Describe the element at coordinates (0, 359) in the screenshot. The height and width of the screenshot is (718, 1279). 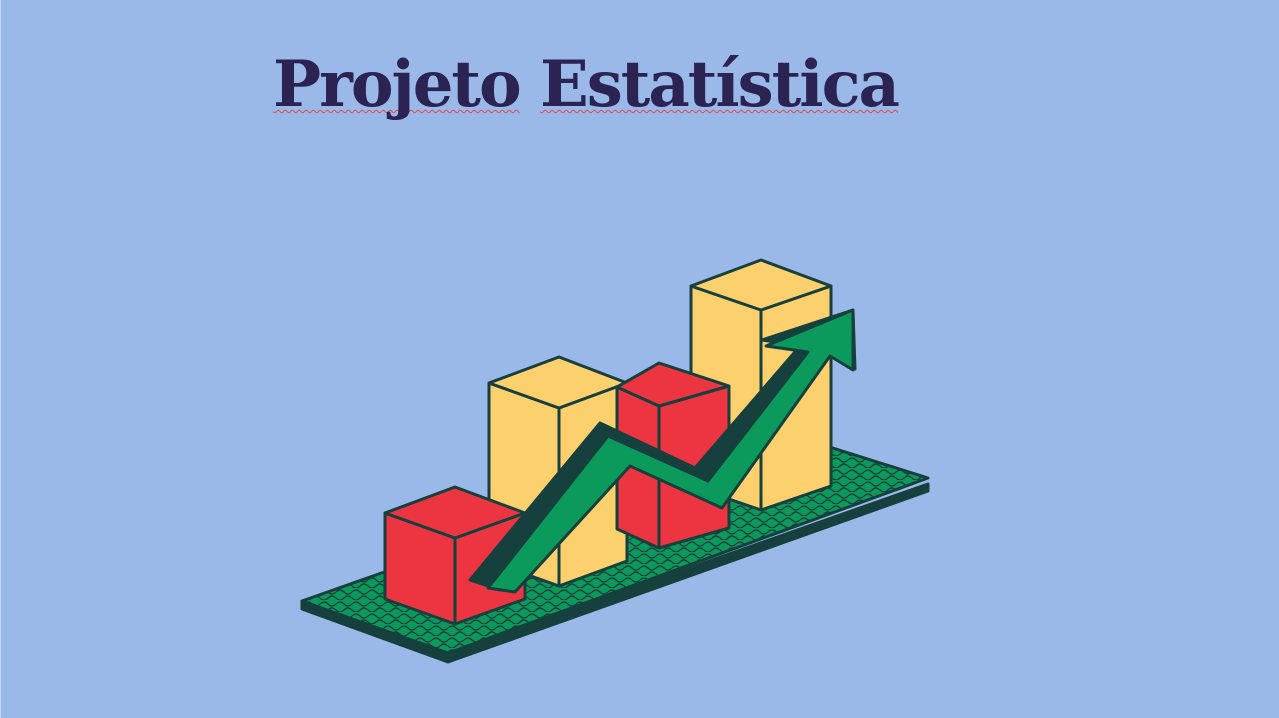
I see `window-edge` at that location.